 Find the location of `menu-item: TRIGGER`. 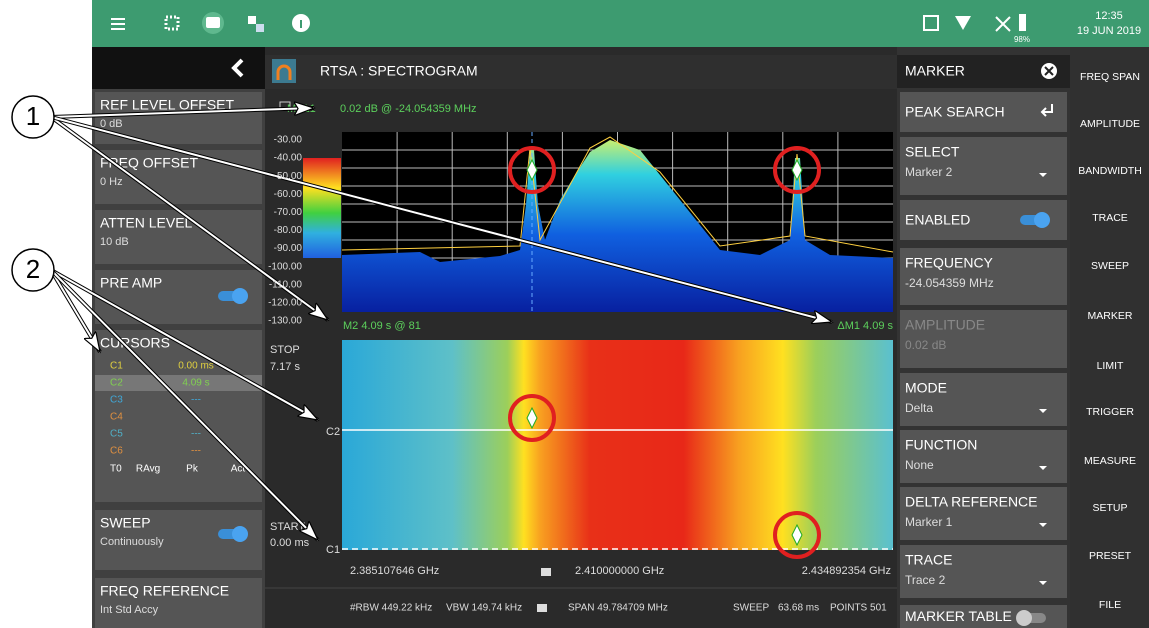

menu-item: TRIGGER is located at coordinates (1110, 412).